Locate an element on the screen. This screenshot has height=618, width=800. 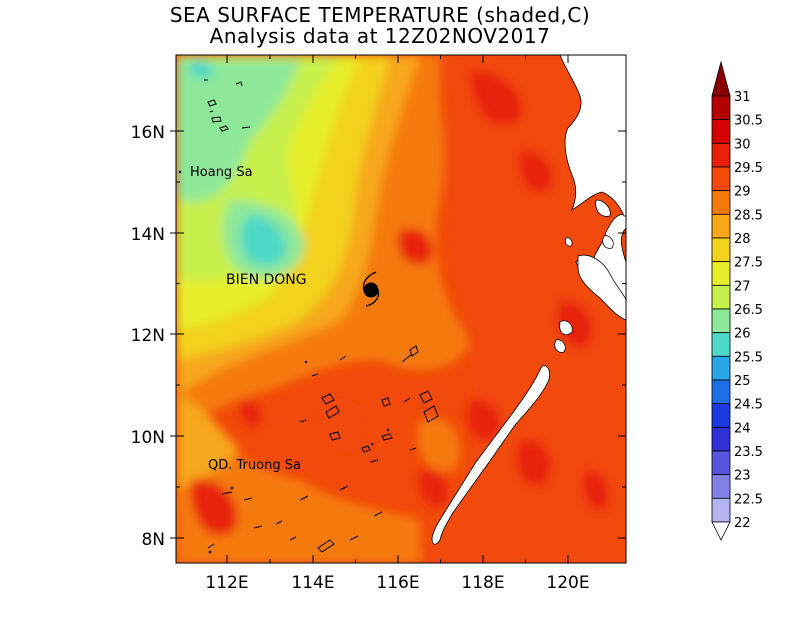
colorbar-label: 24 is located at coordinates (742, 428).